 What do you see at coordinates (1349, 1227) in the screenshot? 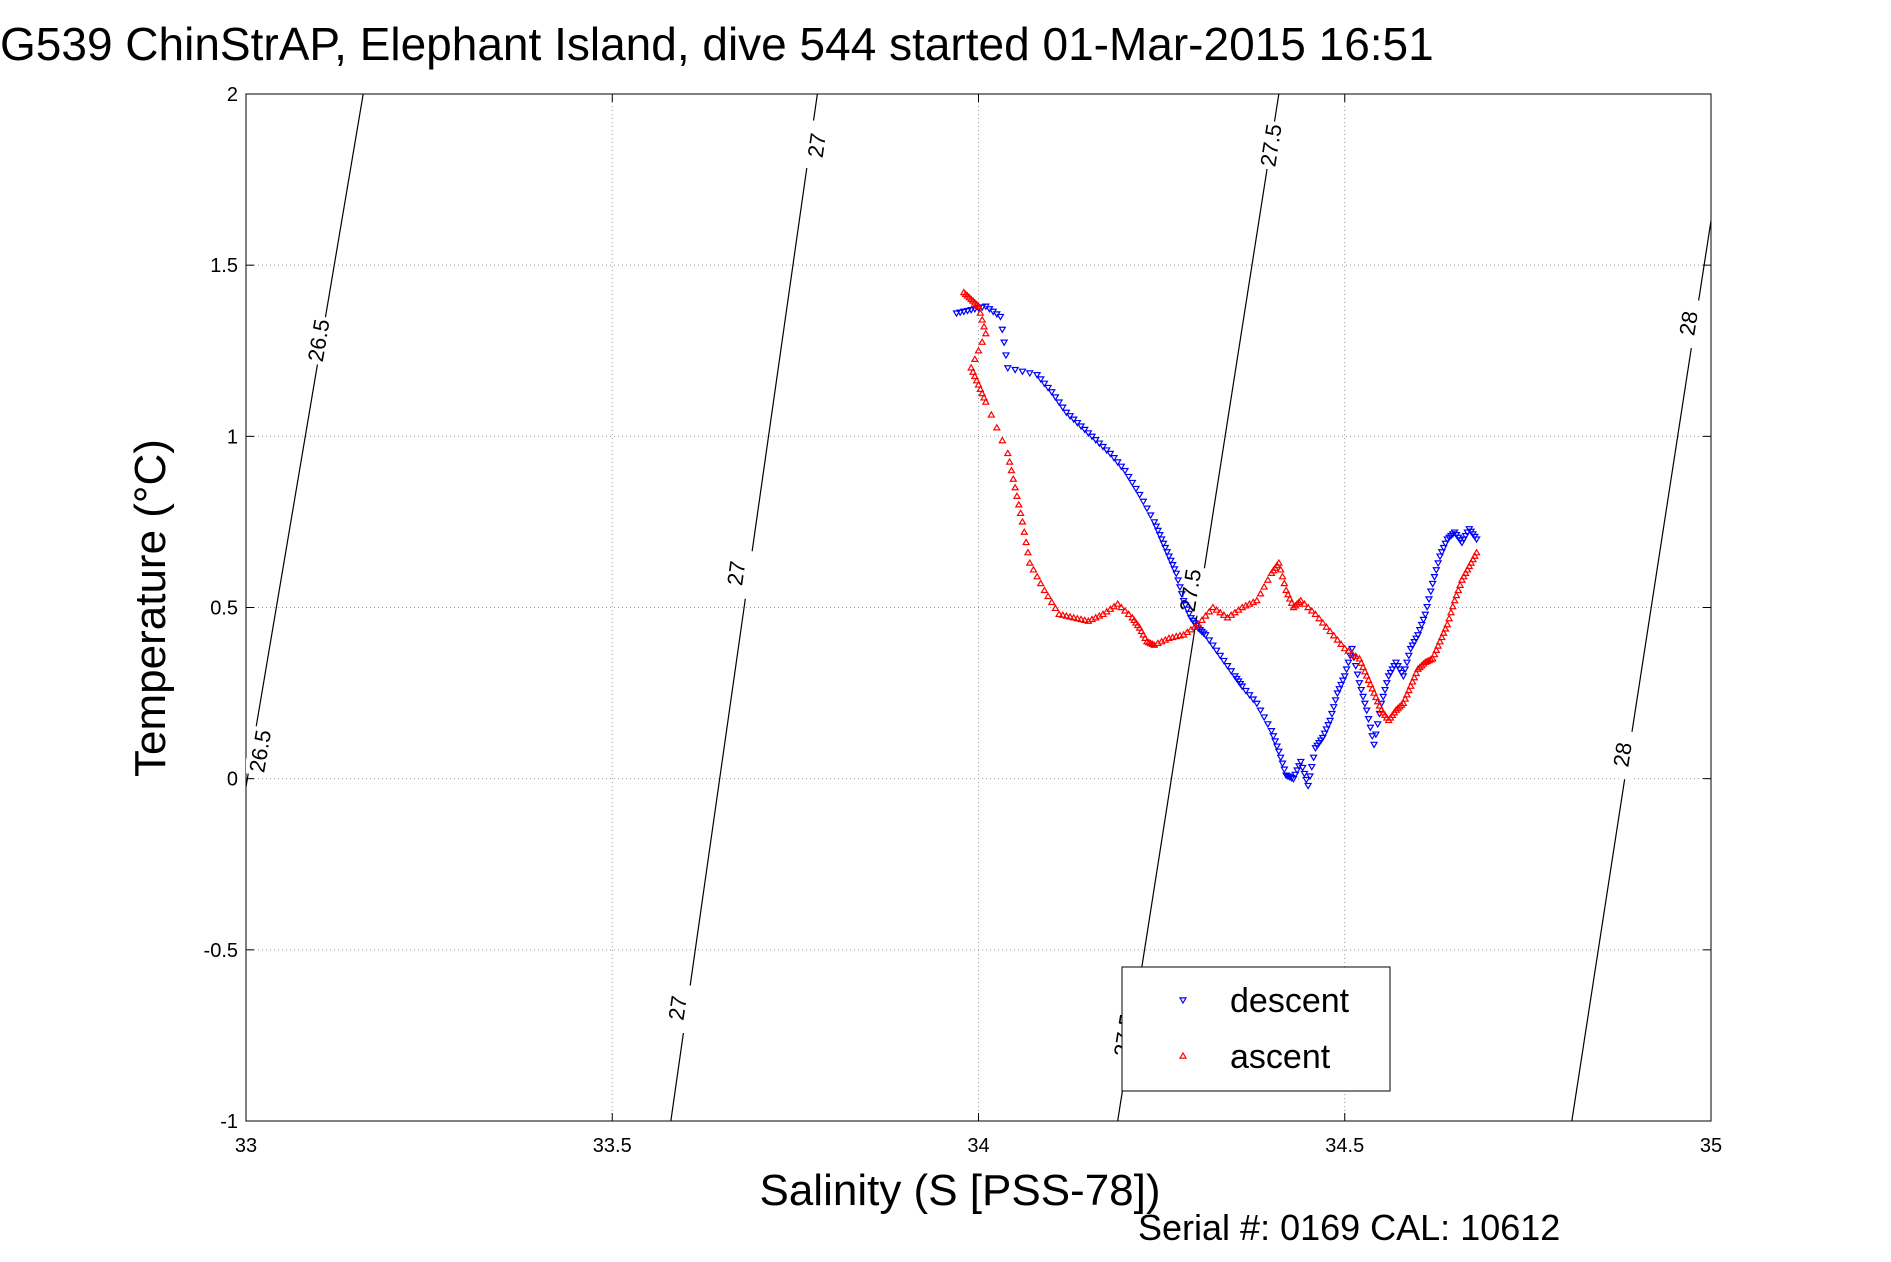
I see `serial-footer: Serial #: 0169 CAL: 10612` at bounding box center [1349, 1227].